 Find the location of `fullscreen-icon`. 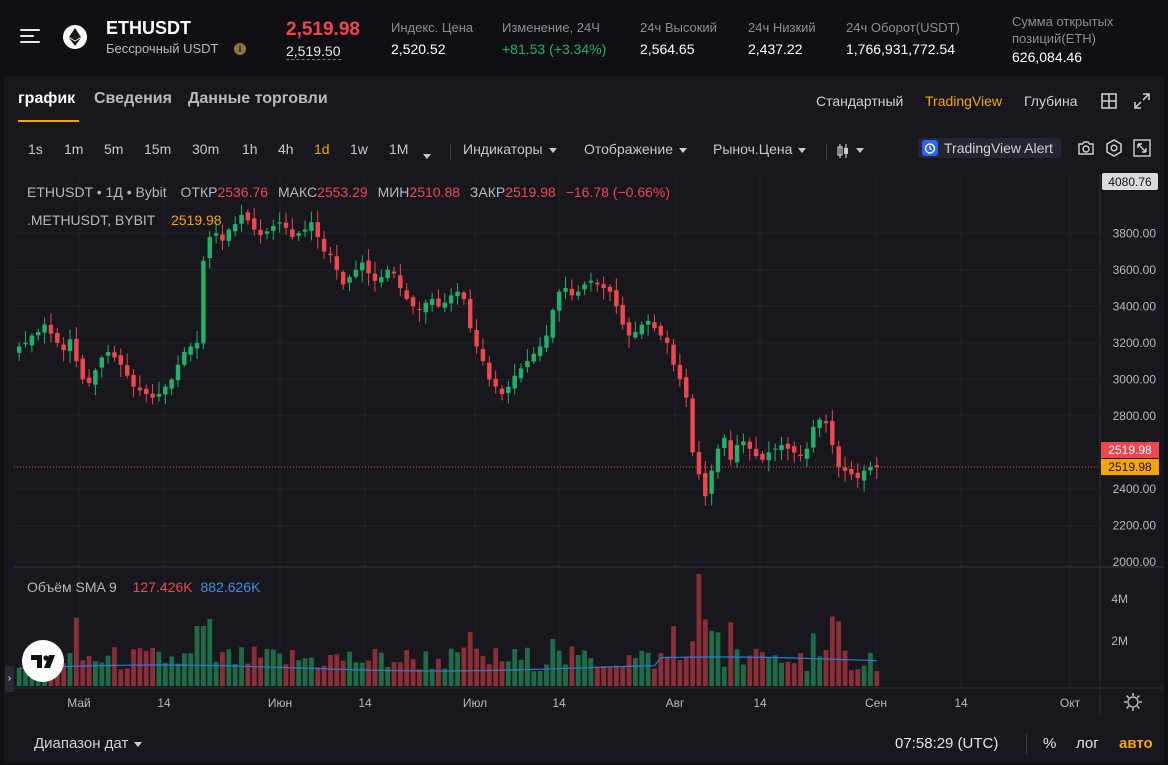

fullscreen-icon is located at coordinates (1142, 101).